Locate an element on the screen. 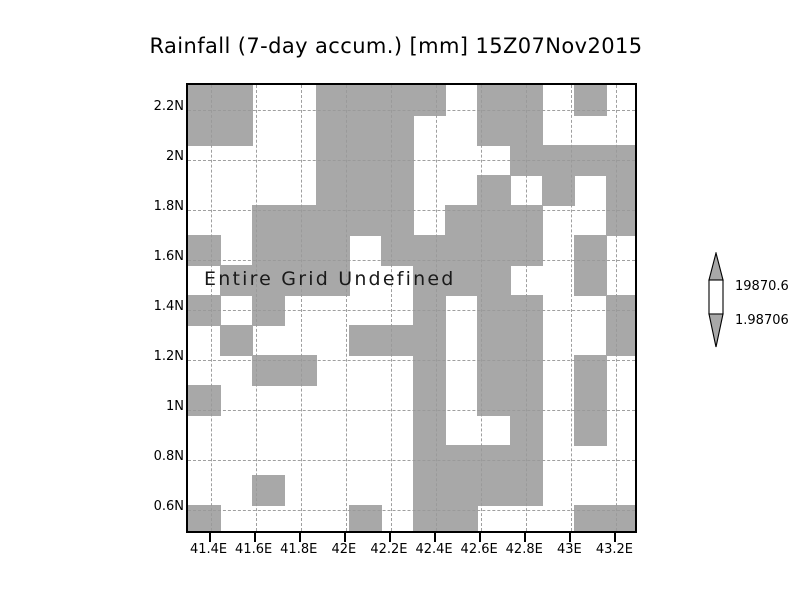  y-axis: 2.2N 2N 1.8N 1.6N 1.4N 1.2N 1N 0.8N 0.6N is located at coordinates (158, 308).